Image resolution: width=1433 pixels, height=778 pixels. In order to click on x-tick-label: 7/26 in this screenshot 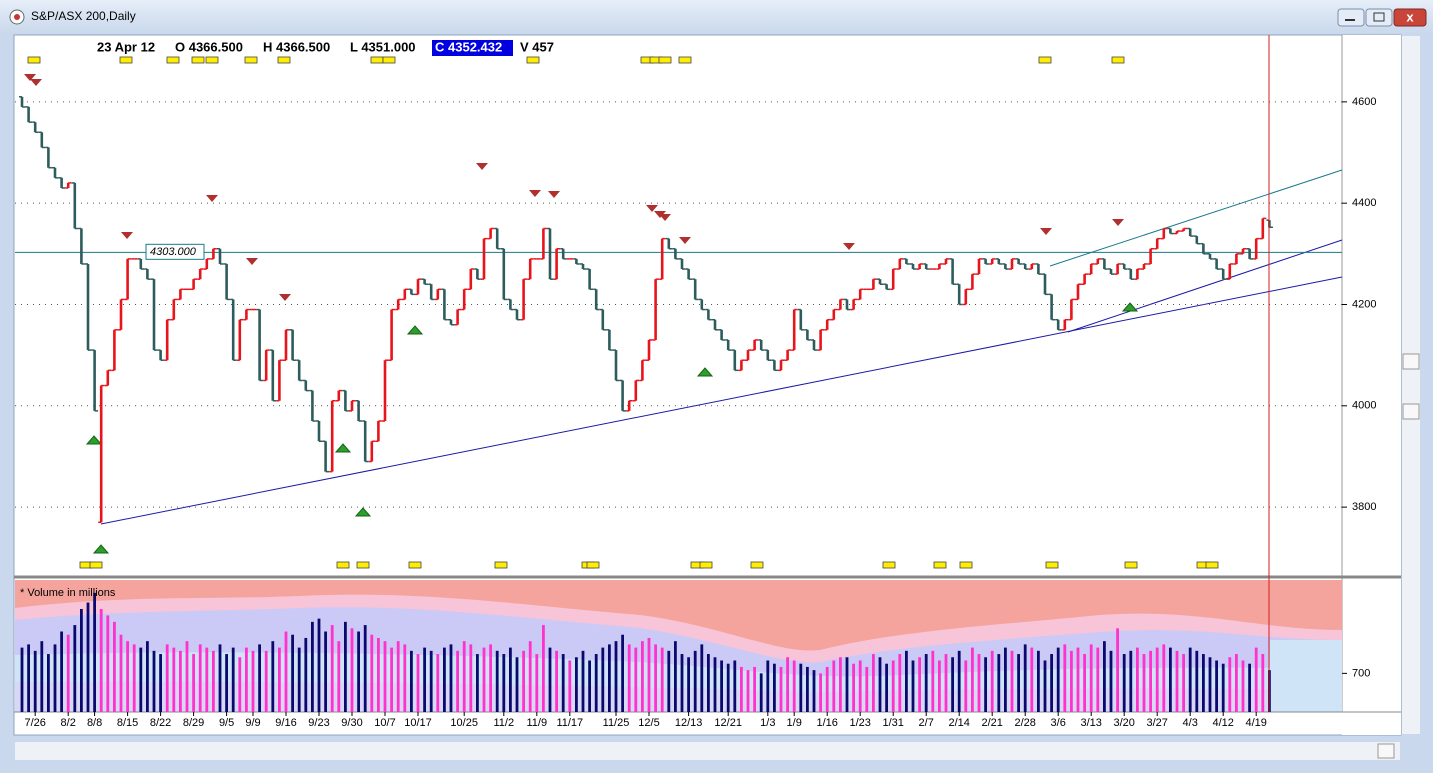, I will do `click(34, 723)`.